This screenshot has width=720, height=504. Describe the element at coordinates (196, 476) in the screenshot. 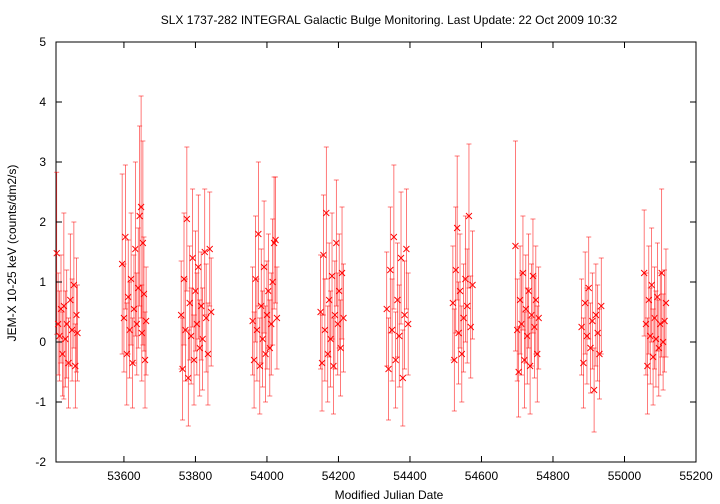

I see `x-tick-label: 53800` at that location.